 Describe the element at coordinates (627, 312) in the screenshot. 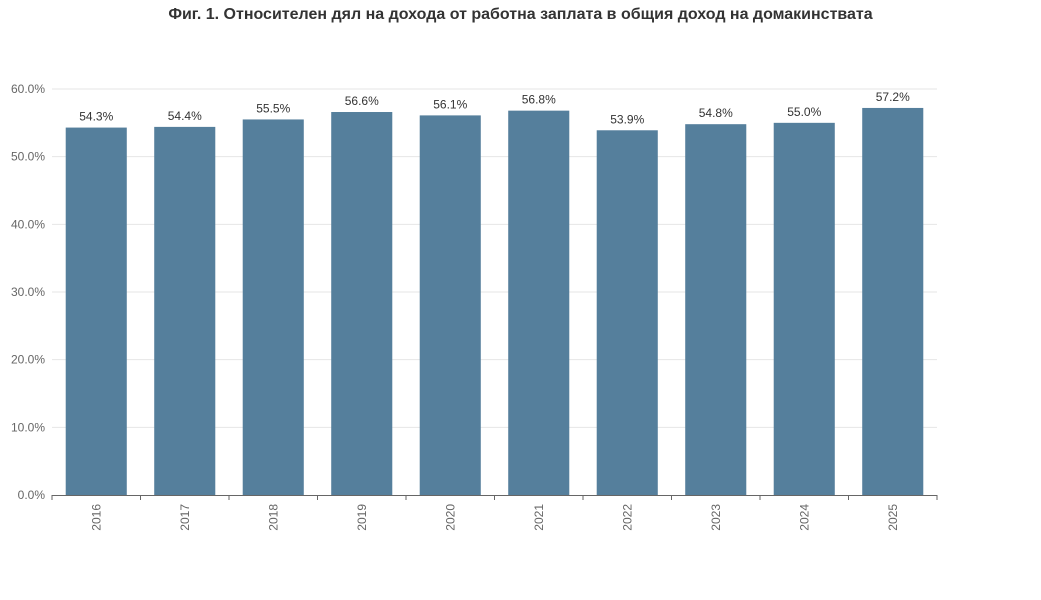

I see `bar-2022` at that location.